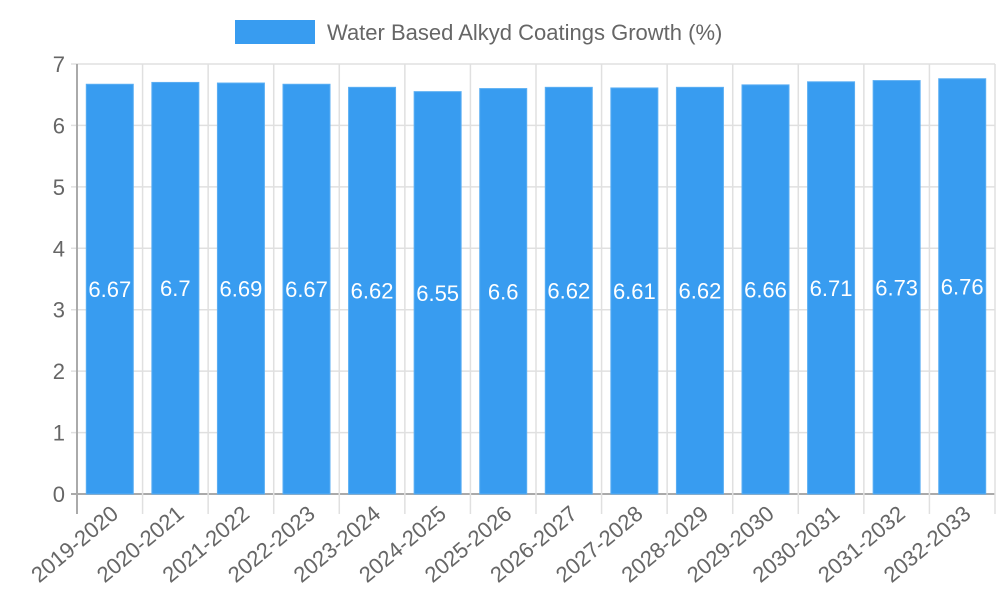  I want to click on y-tick-label: 1, so click(59, 433).